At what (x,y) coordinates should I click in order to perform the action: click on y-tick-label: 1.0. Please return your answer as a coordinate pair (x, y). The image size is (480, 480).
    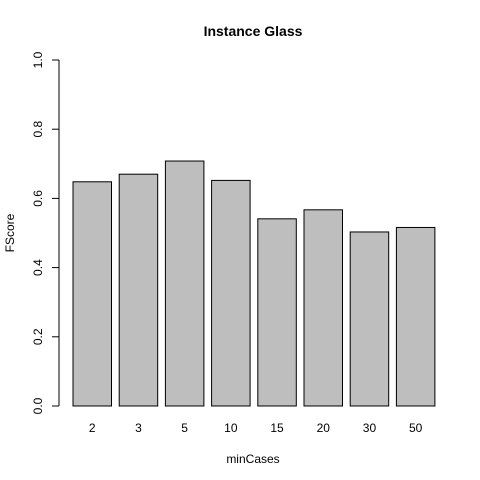
    Looking at the image, I should click on (38, 59).